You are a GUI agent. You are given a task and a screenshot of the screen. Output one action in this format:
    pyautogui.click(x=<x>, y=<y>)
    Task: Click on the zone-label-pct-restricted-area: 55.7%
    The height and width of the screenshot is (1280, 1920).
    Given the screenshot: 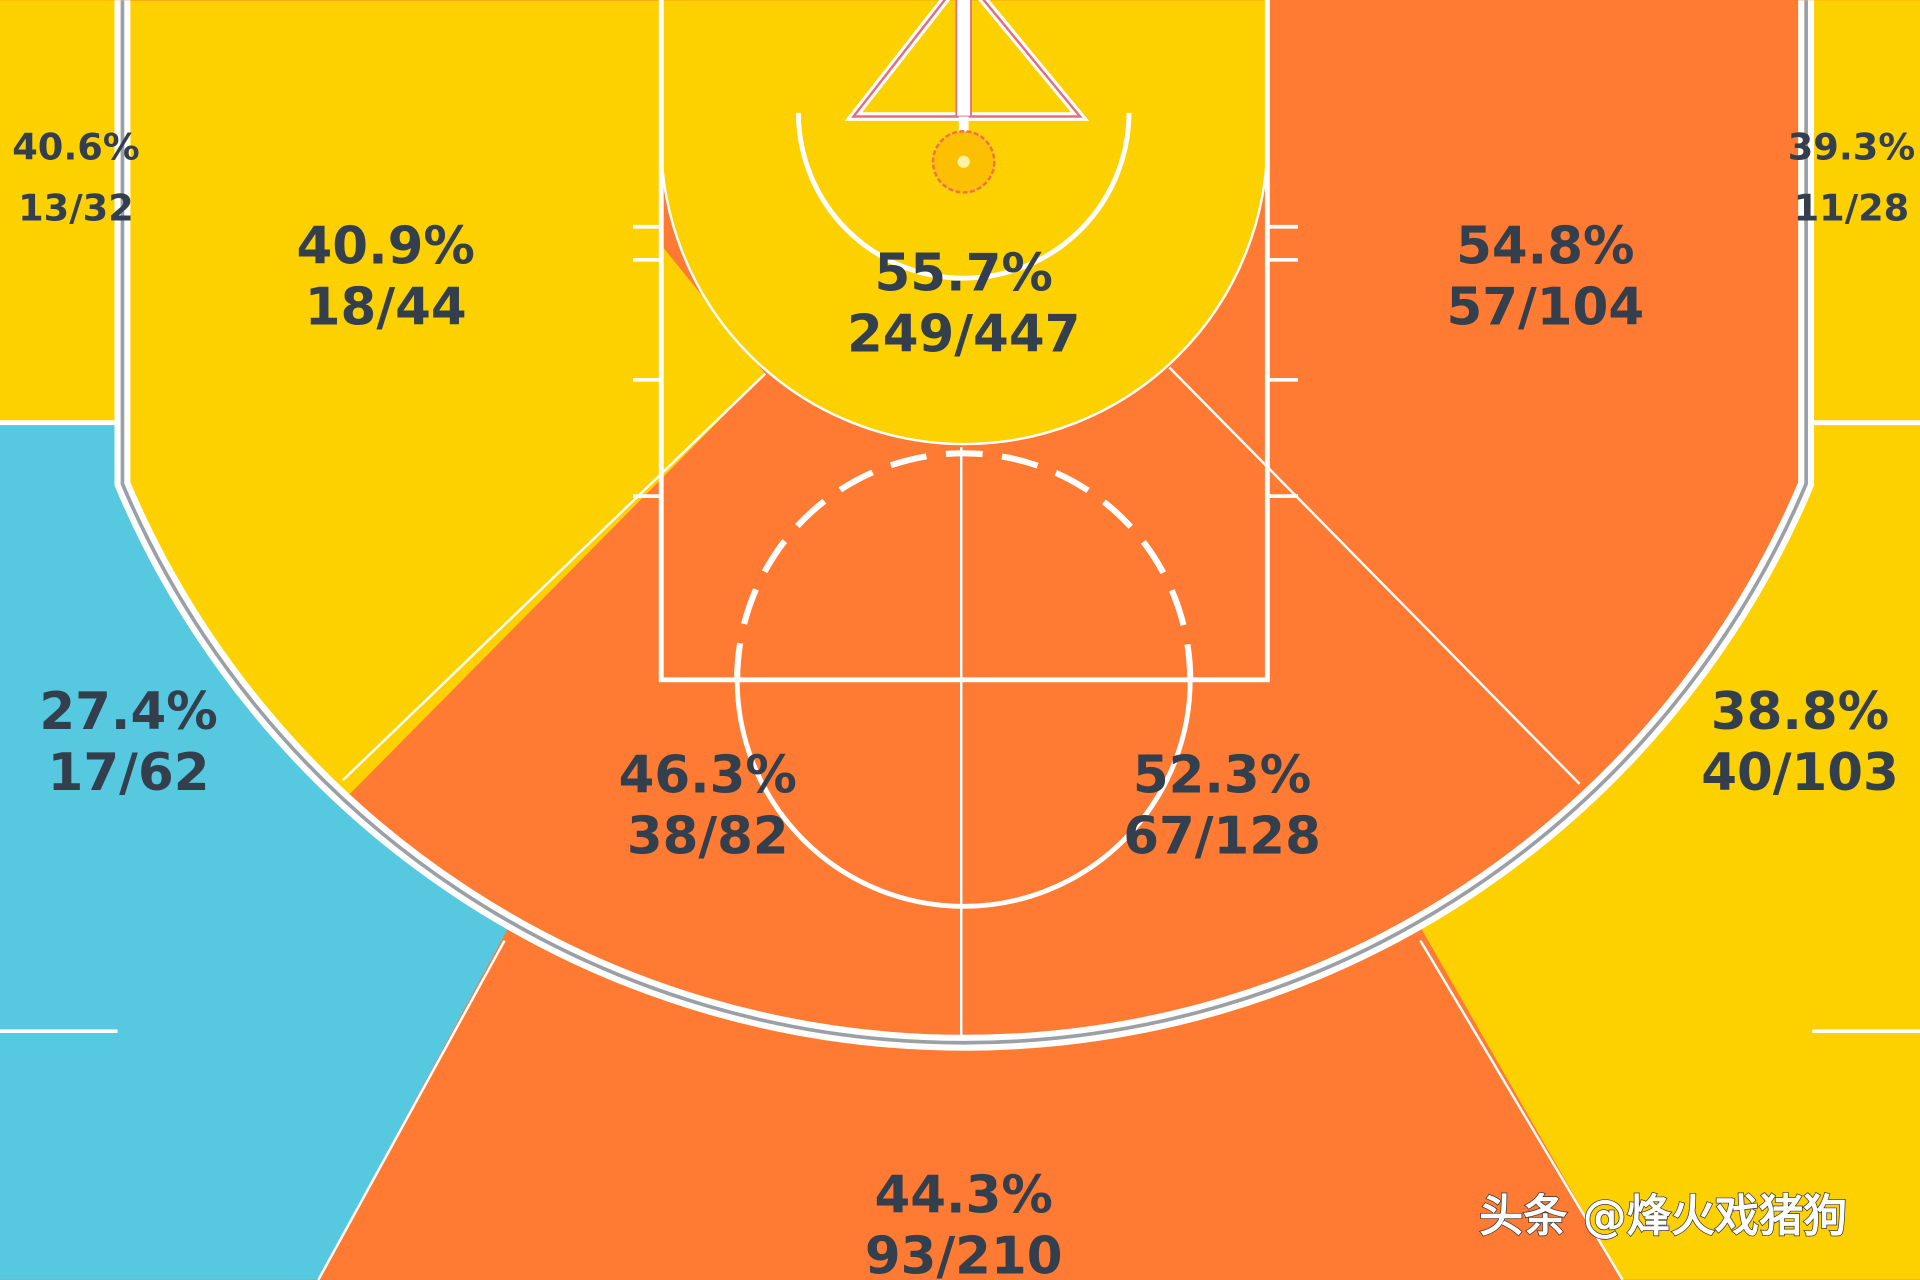 What is the action you would take?
    pyautogui.click(x=964, y=273)
    